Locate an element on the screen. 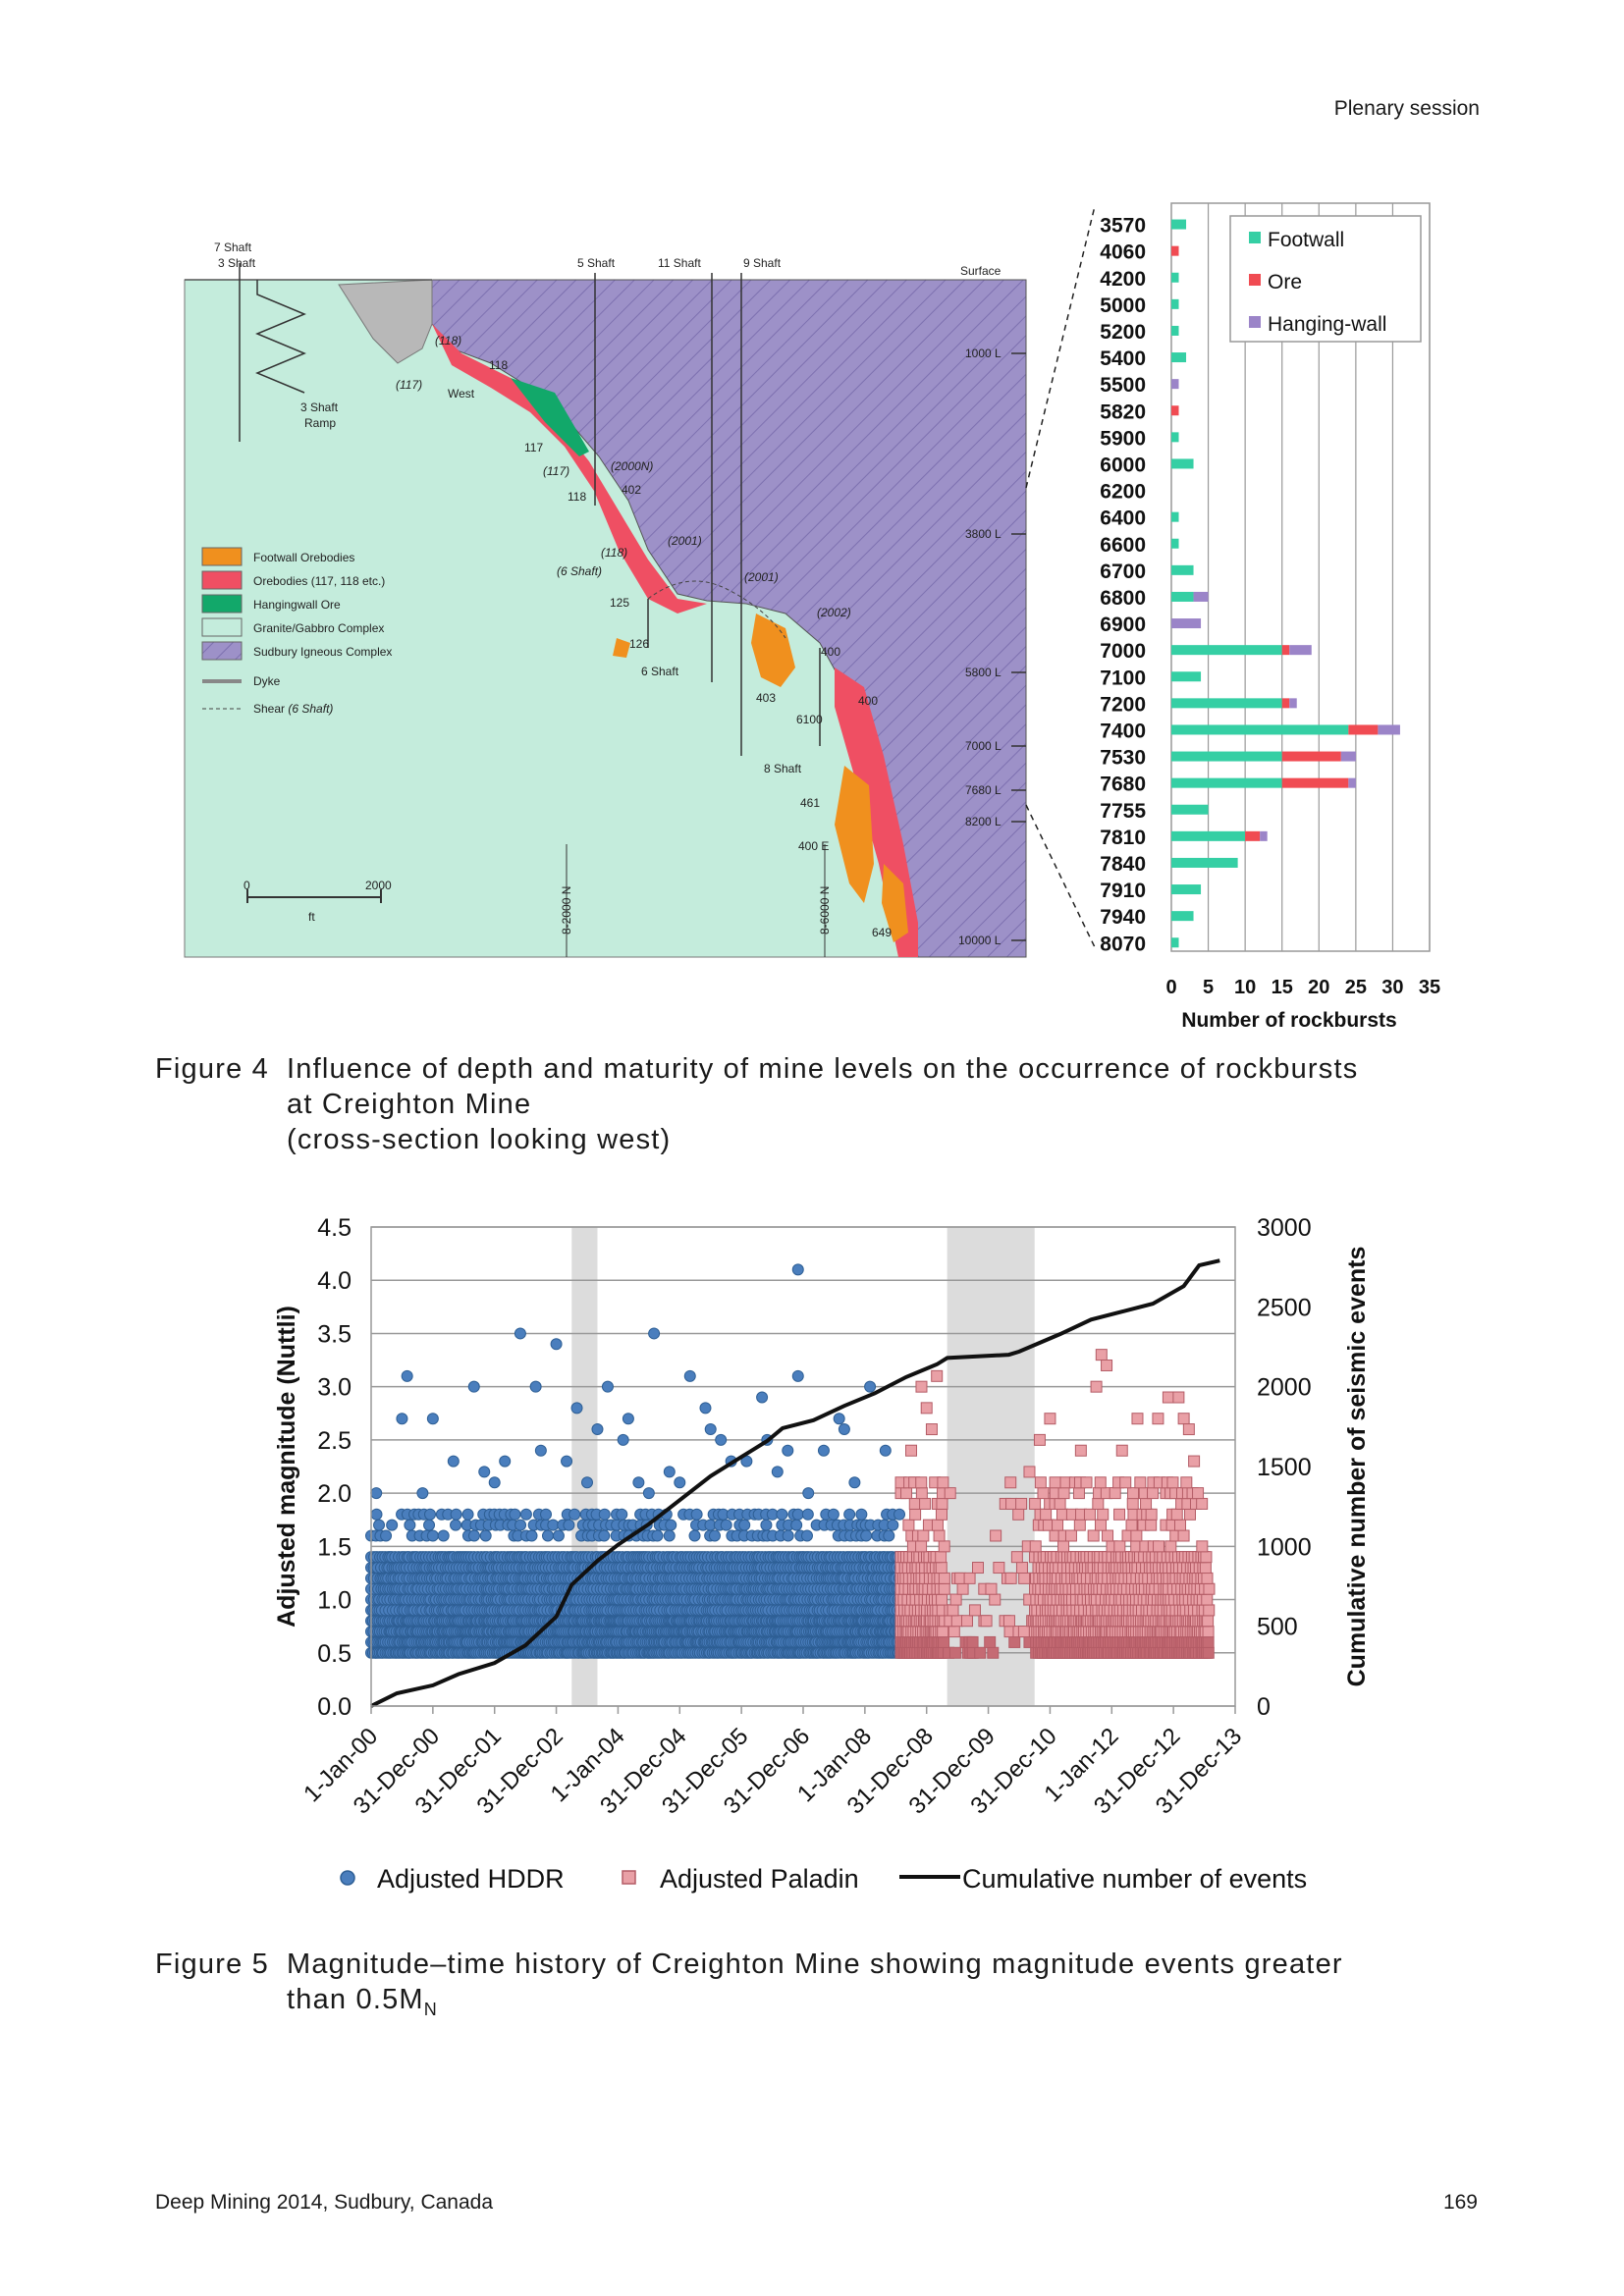 The image size is (1624, 2296). rockburst-level-label: 5000 is located at coordinates (1123, 305).